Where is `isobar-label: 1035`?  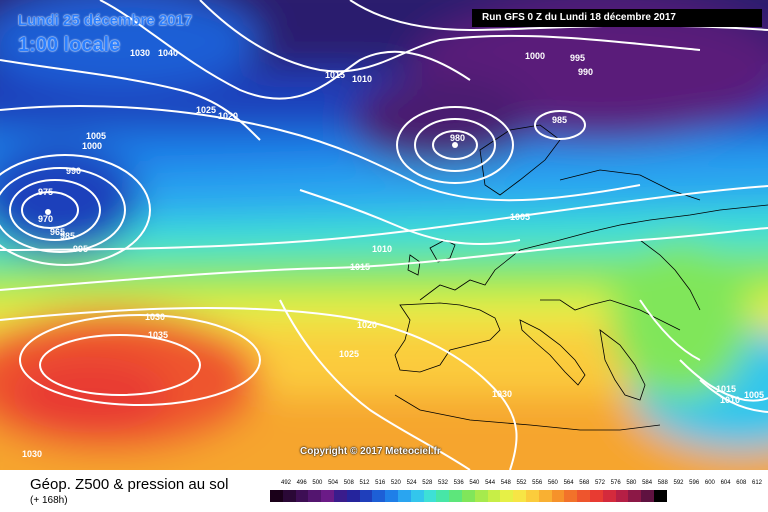
isobar-label: 1035 is located at coordinates (158, 335).